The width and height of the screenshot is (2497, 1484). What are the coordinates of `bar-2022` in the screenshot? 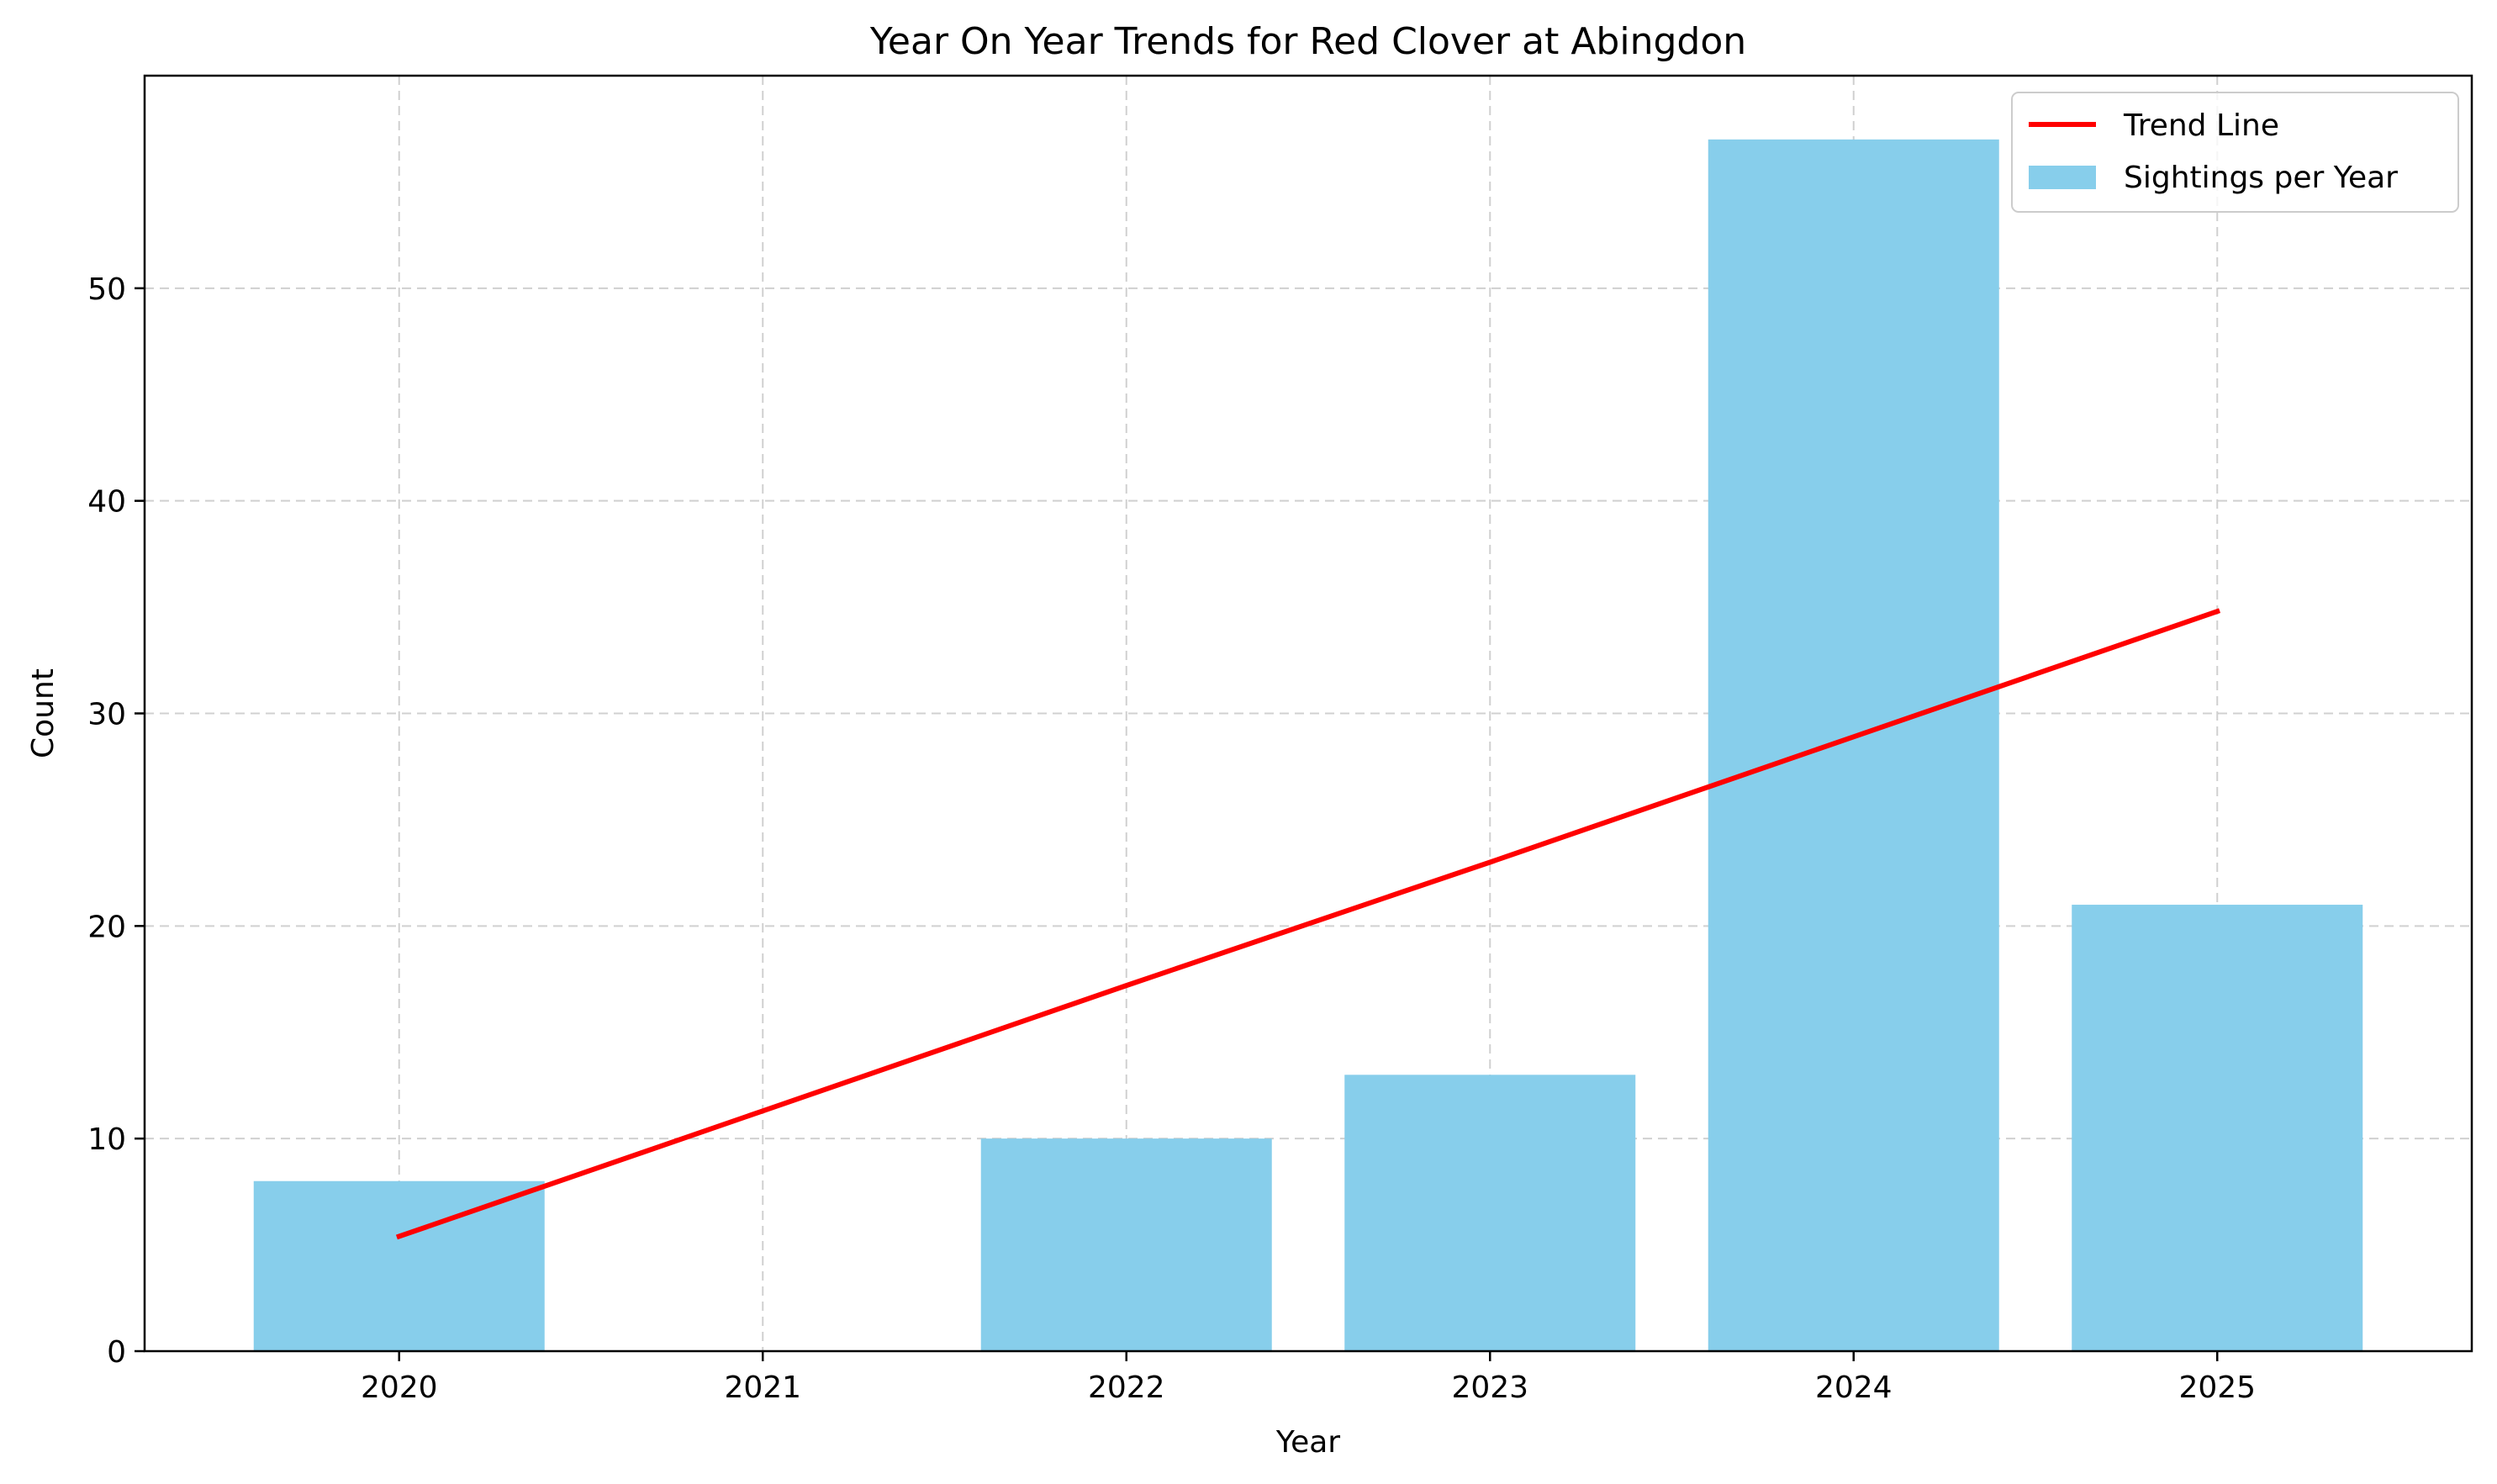 It's located at (1126, 1244).